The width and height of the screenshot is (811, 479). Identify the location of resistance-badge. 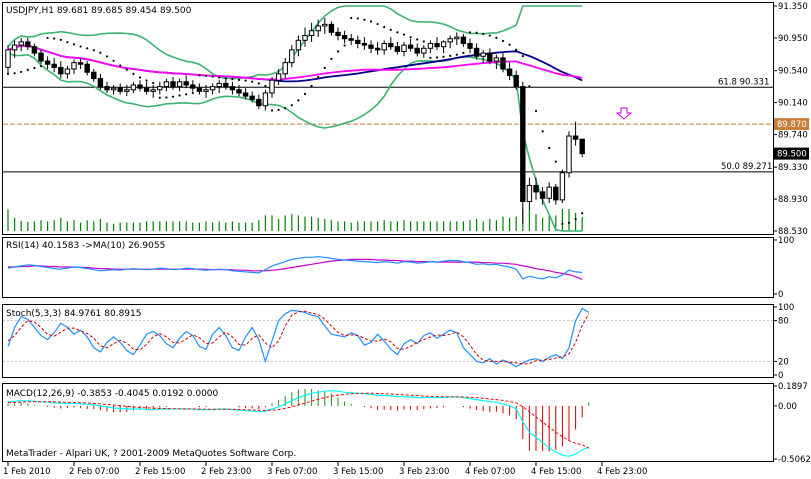
(791, 124).